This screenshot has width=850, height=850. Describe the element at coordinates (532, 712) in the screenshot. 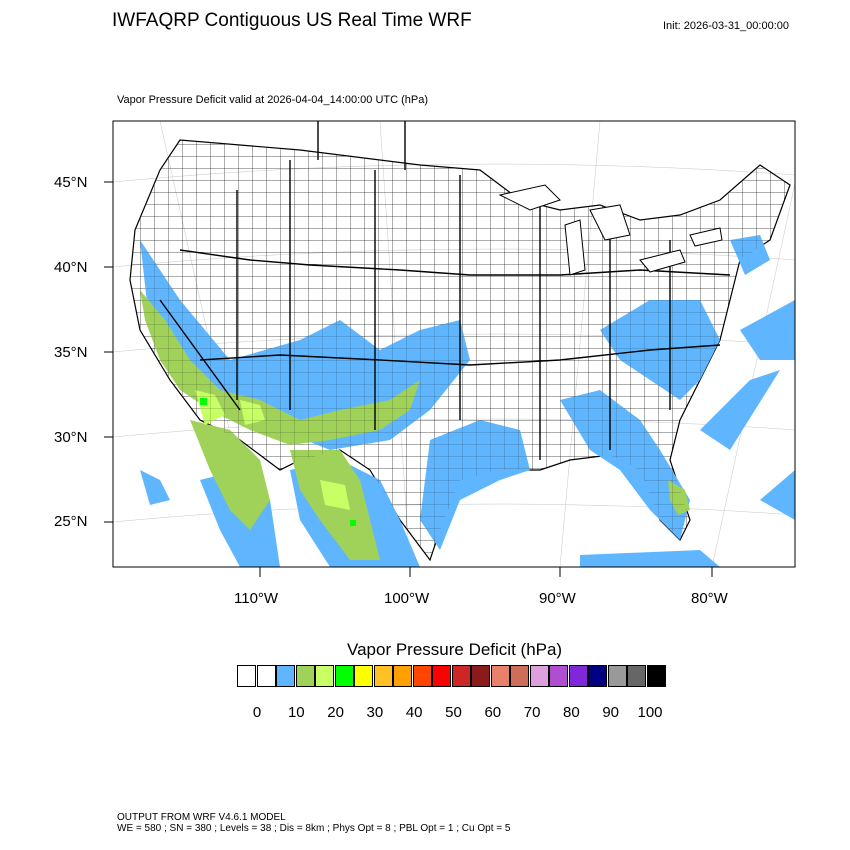

I see `colorbar-label-70: 70` at that location.